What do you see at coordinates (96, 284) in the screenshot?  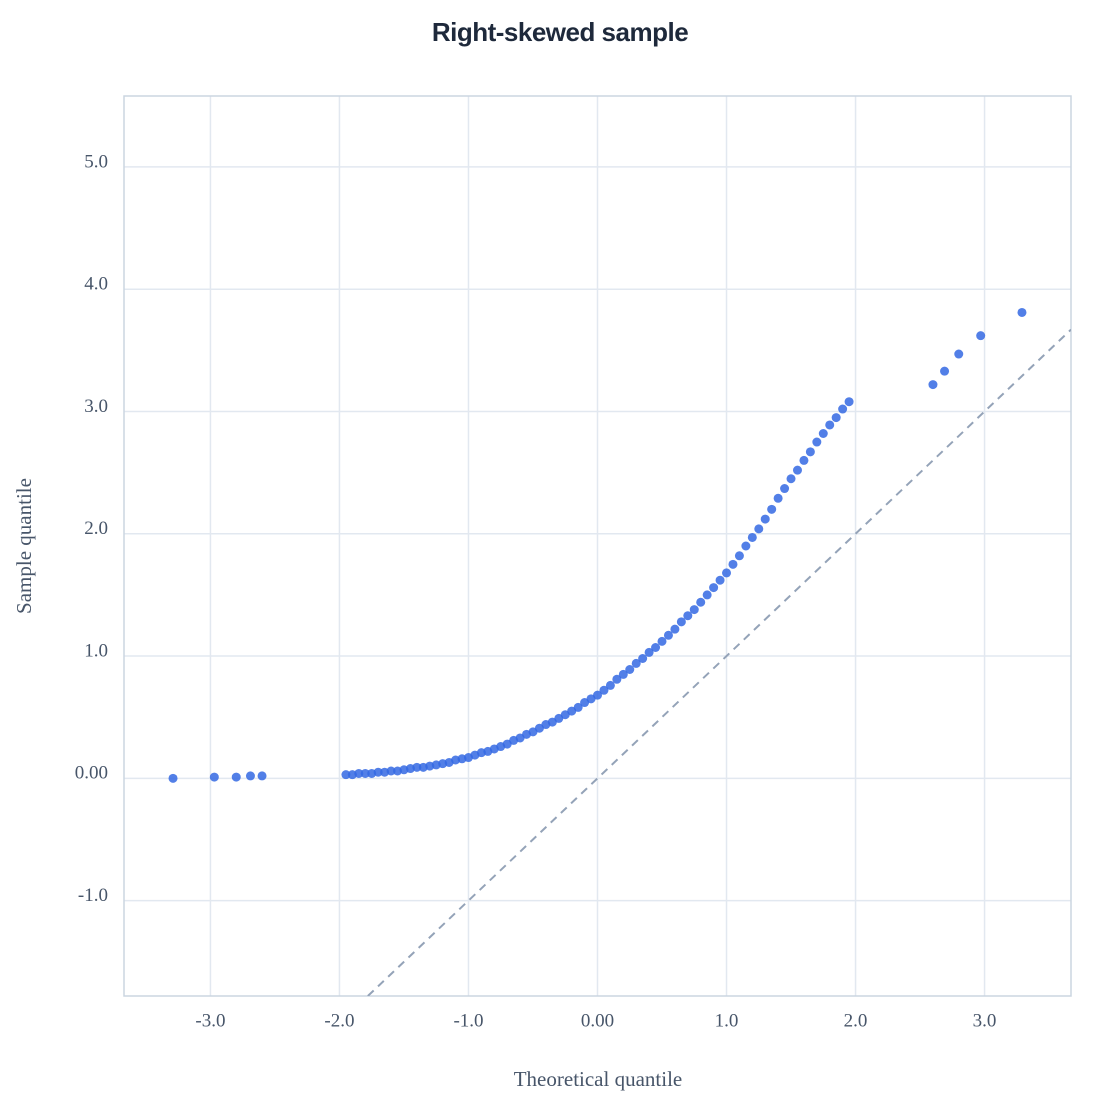 I see `y-tick-label: 4.0` at bounding box center [96, 284].